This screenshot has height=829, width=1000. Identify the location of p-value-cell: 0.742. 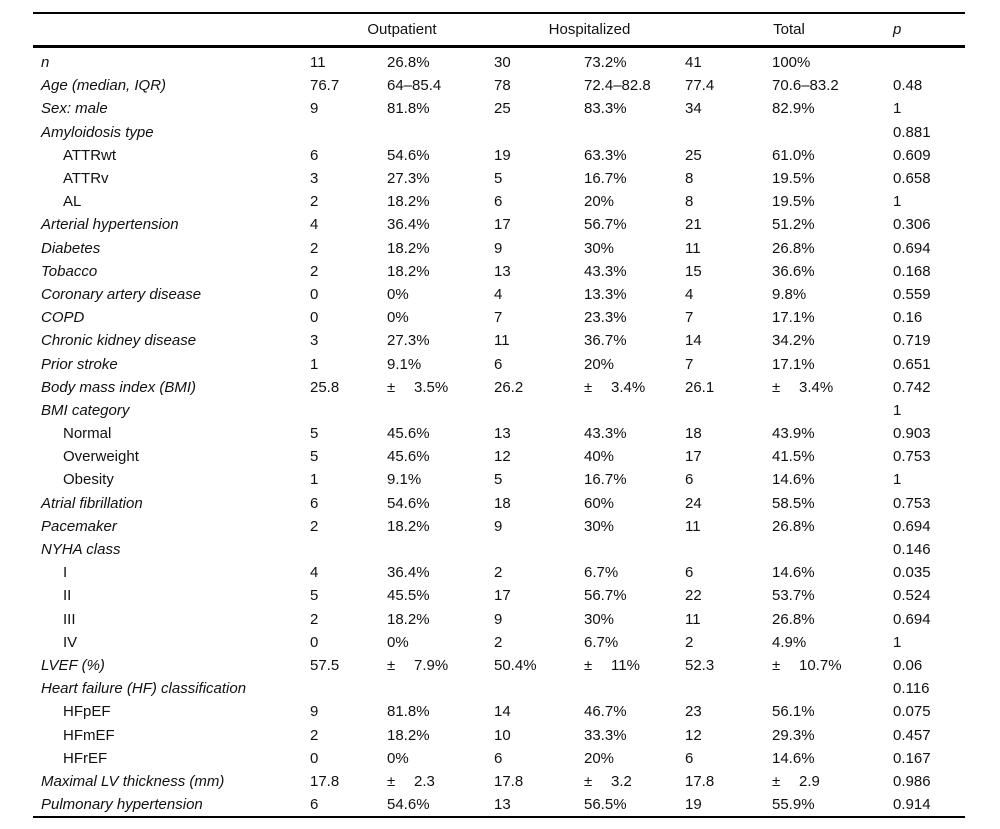
(912, 387).